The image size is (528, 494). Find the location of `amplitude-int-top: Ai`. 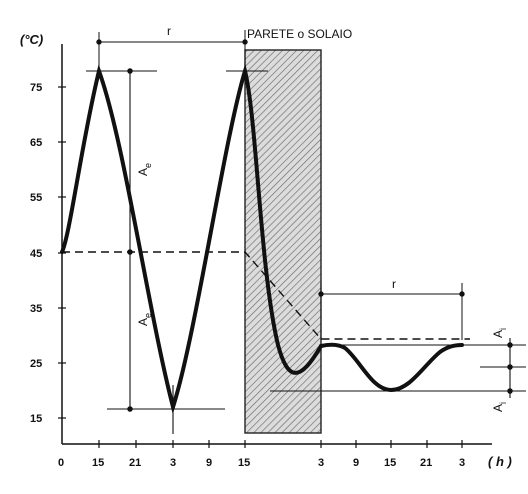

amplitude-int-top: Ai is located at coordinates (499, 333).